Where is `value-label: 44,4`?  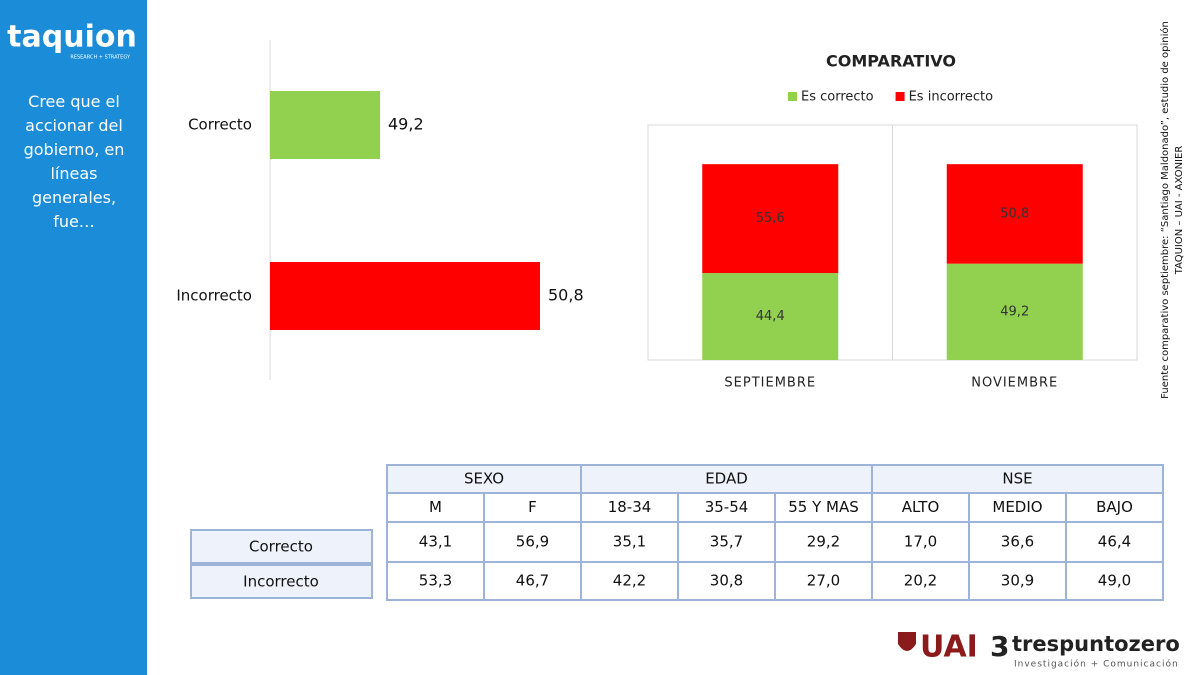
value-label: 44,4 is located at coordinates (770, 316).